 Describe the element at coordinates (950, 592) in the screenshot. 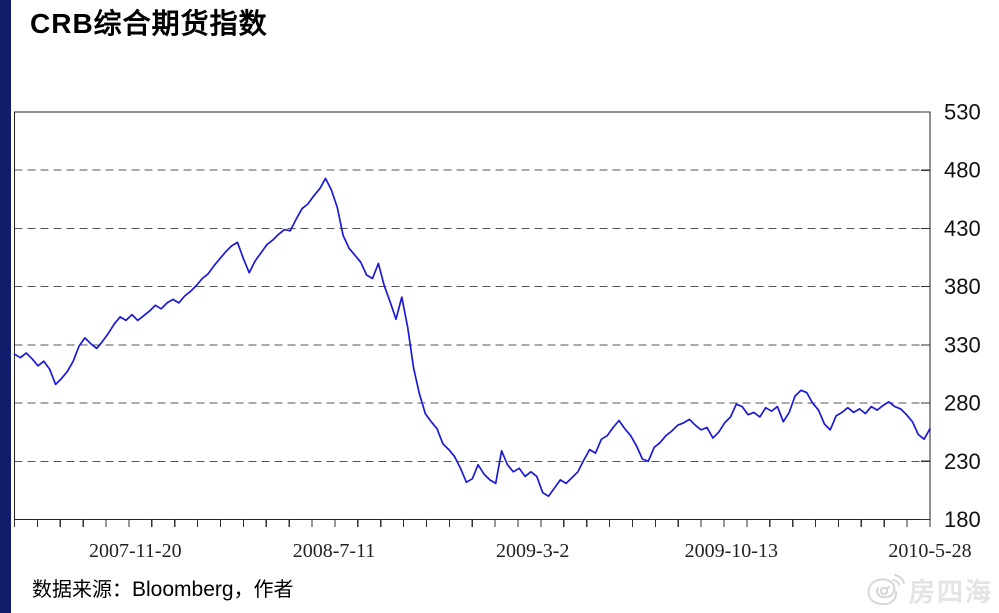

I see `watermark-text: 房四海` at that location.